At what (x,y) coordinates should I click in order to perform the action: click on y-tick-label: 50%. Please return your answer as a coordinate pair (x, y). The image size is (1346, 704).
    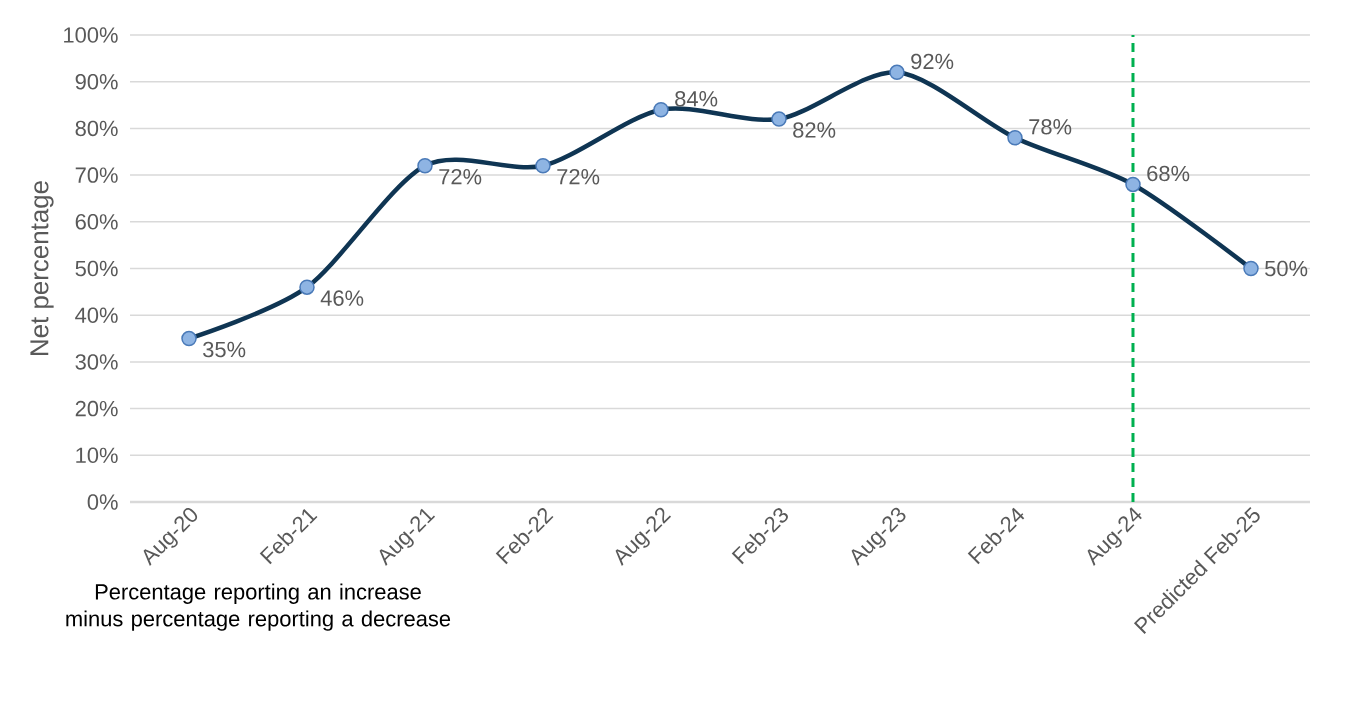
    Looking at the image, I should click on (96, 268).